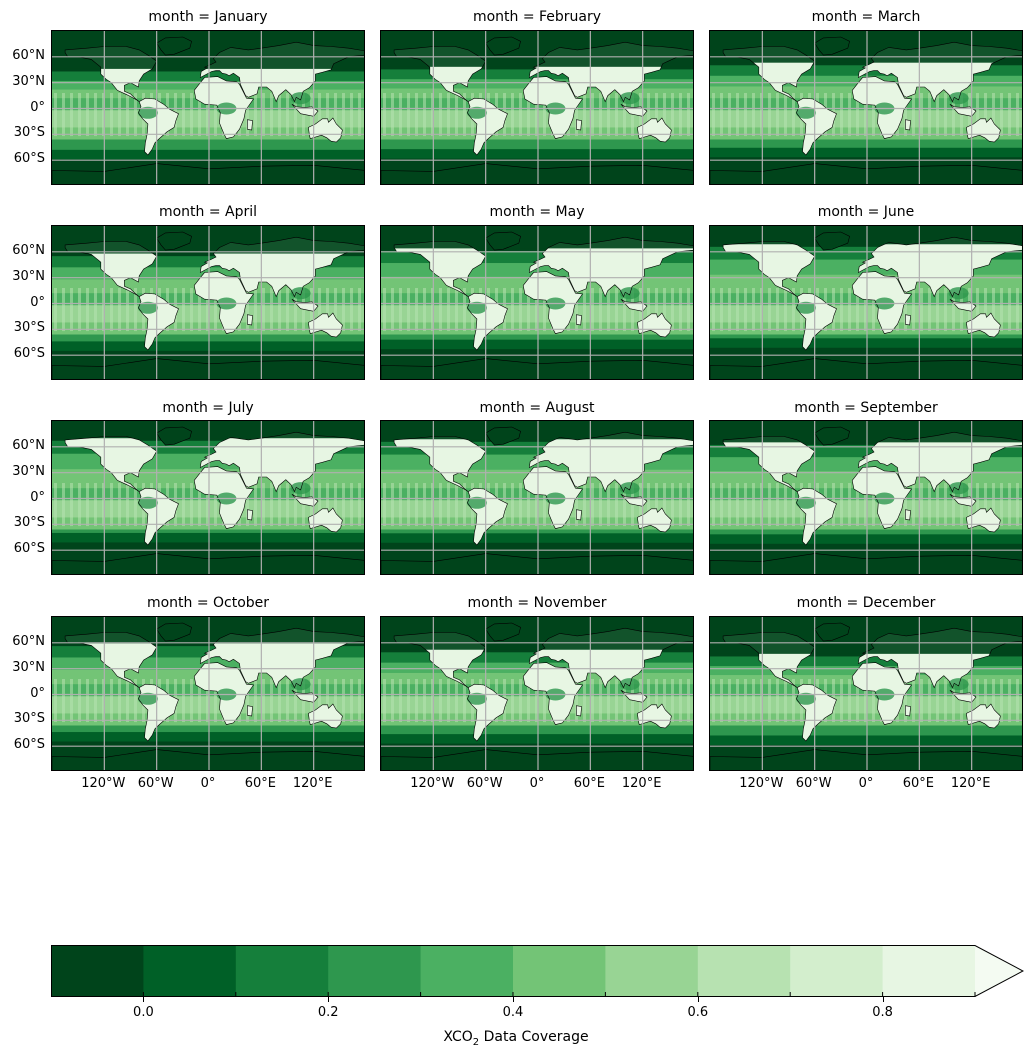 This screenshot has height=1058, width=1032. Describe the element at coordinates (143, 1012) in the screenshot. I see `colorbar-tick-label: 0.0` at that location.